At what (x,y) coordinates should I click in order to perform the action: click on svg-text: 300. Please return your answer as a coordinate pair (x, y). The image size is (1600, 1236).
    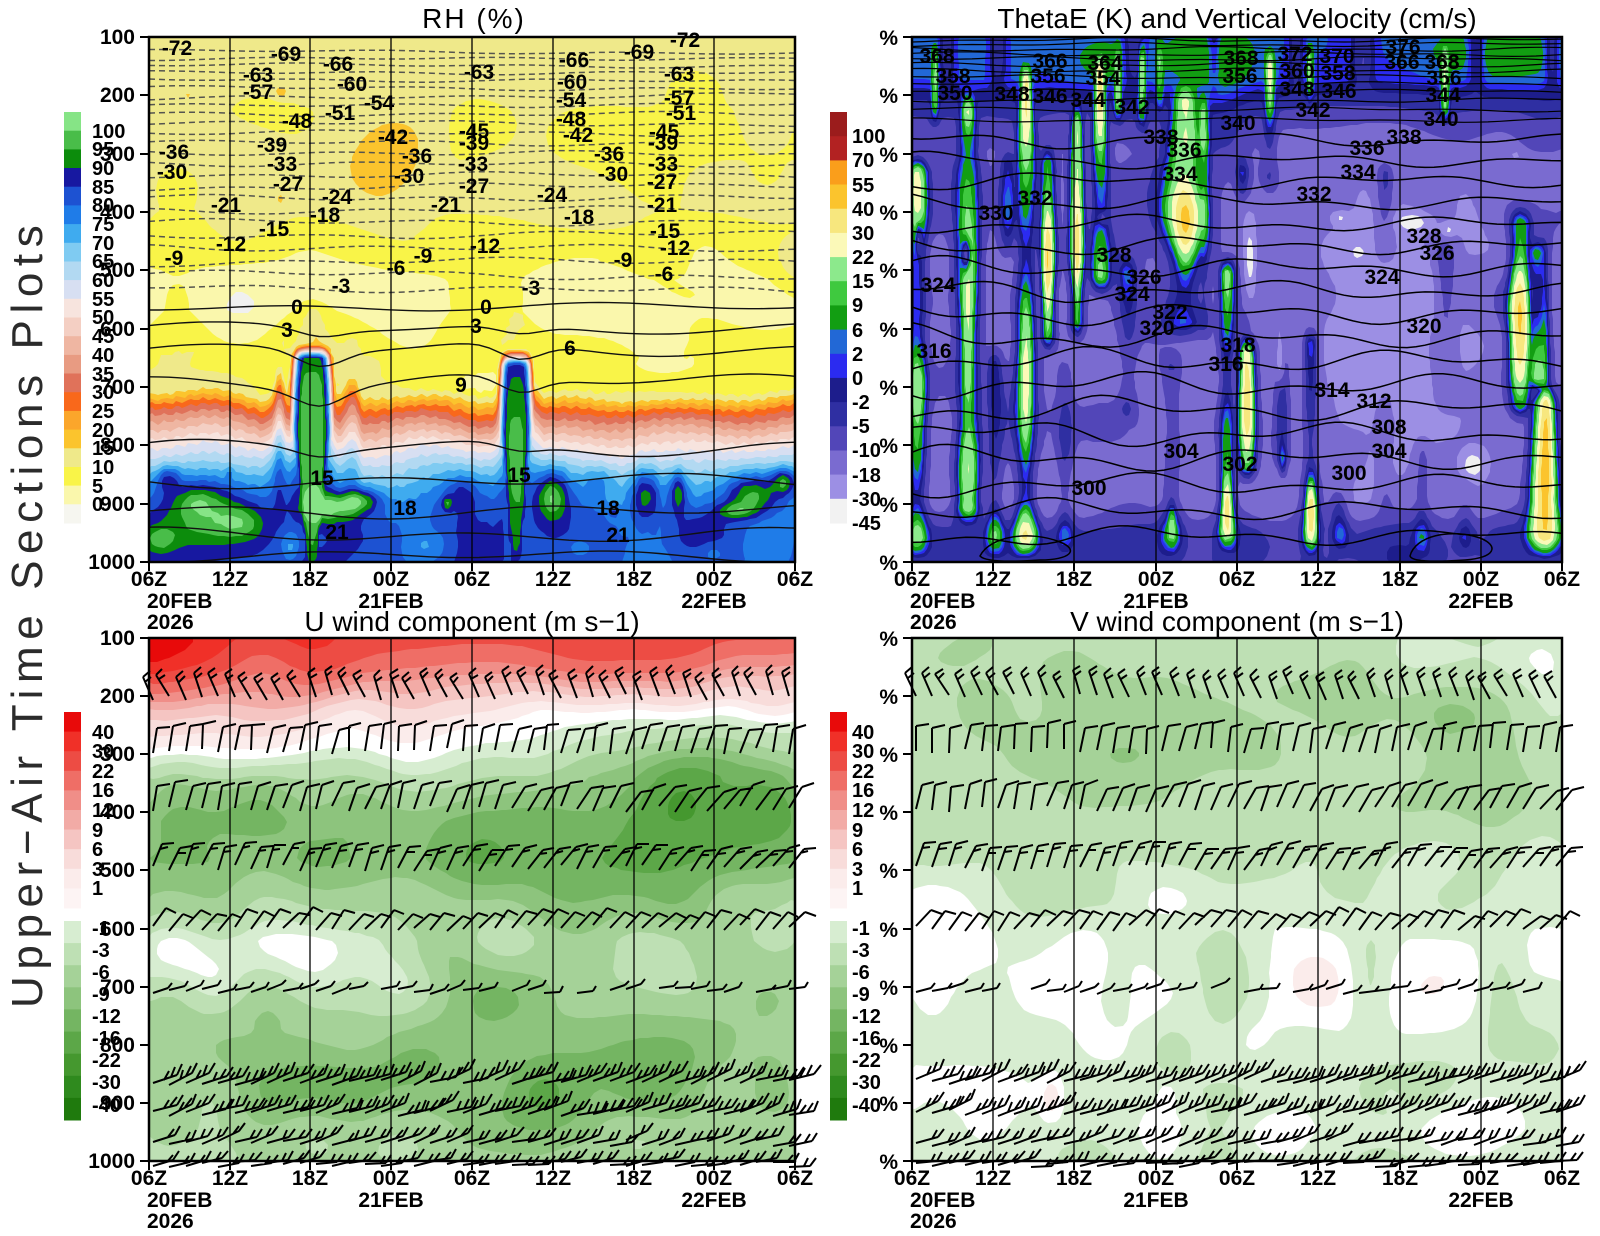
    Looking at the image, I should click on (117, 154).